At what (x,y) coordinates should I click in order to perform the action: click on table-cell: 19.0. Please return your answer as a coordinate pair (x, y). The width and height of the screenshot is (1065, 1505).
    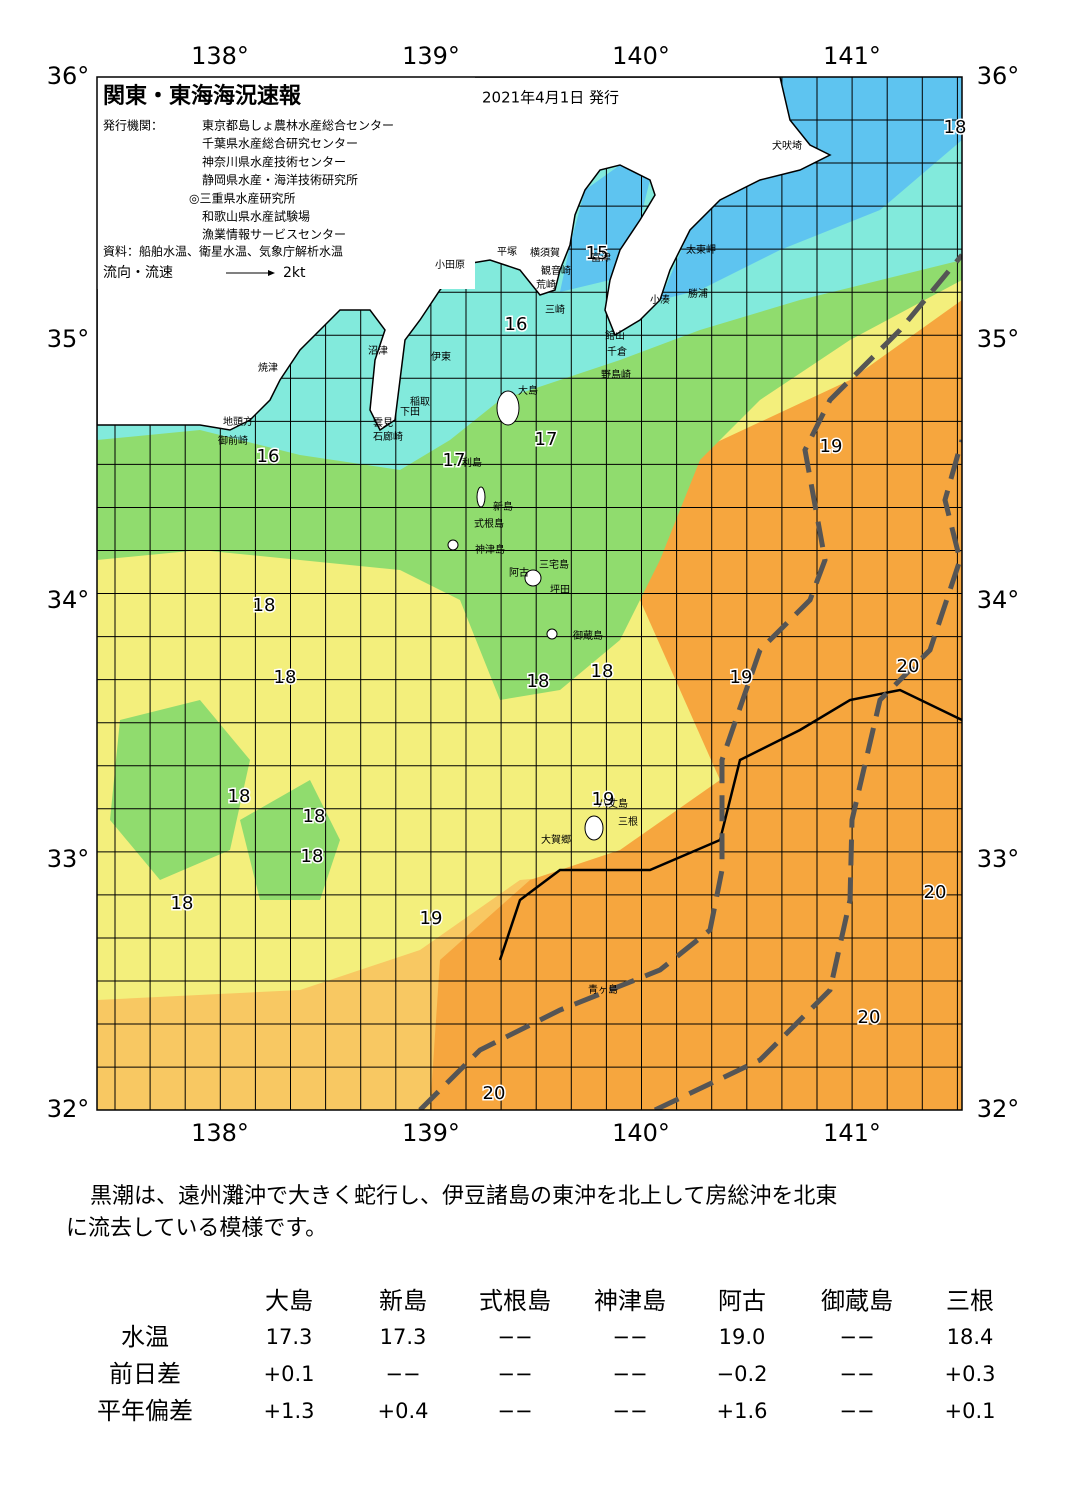
    Looking at the image, I should click on (742, 1337).